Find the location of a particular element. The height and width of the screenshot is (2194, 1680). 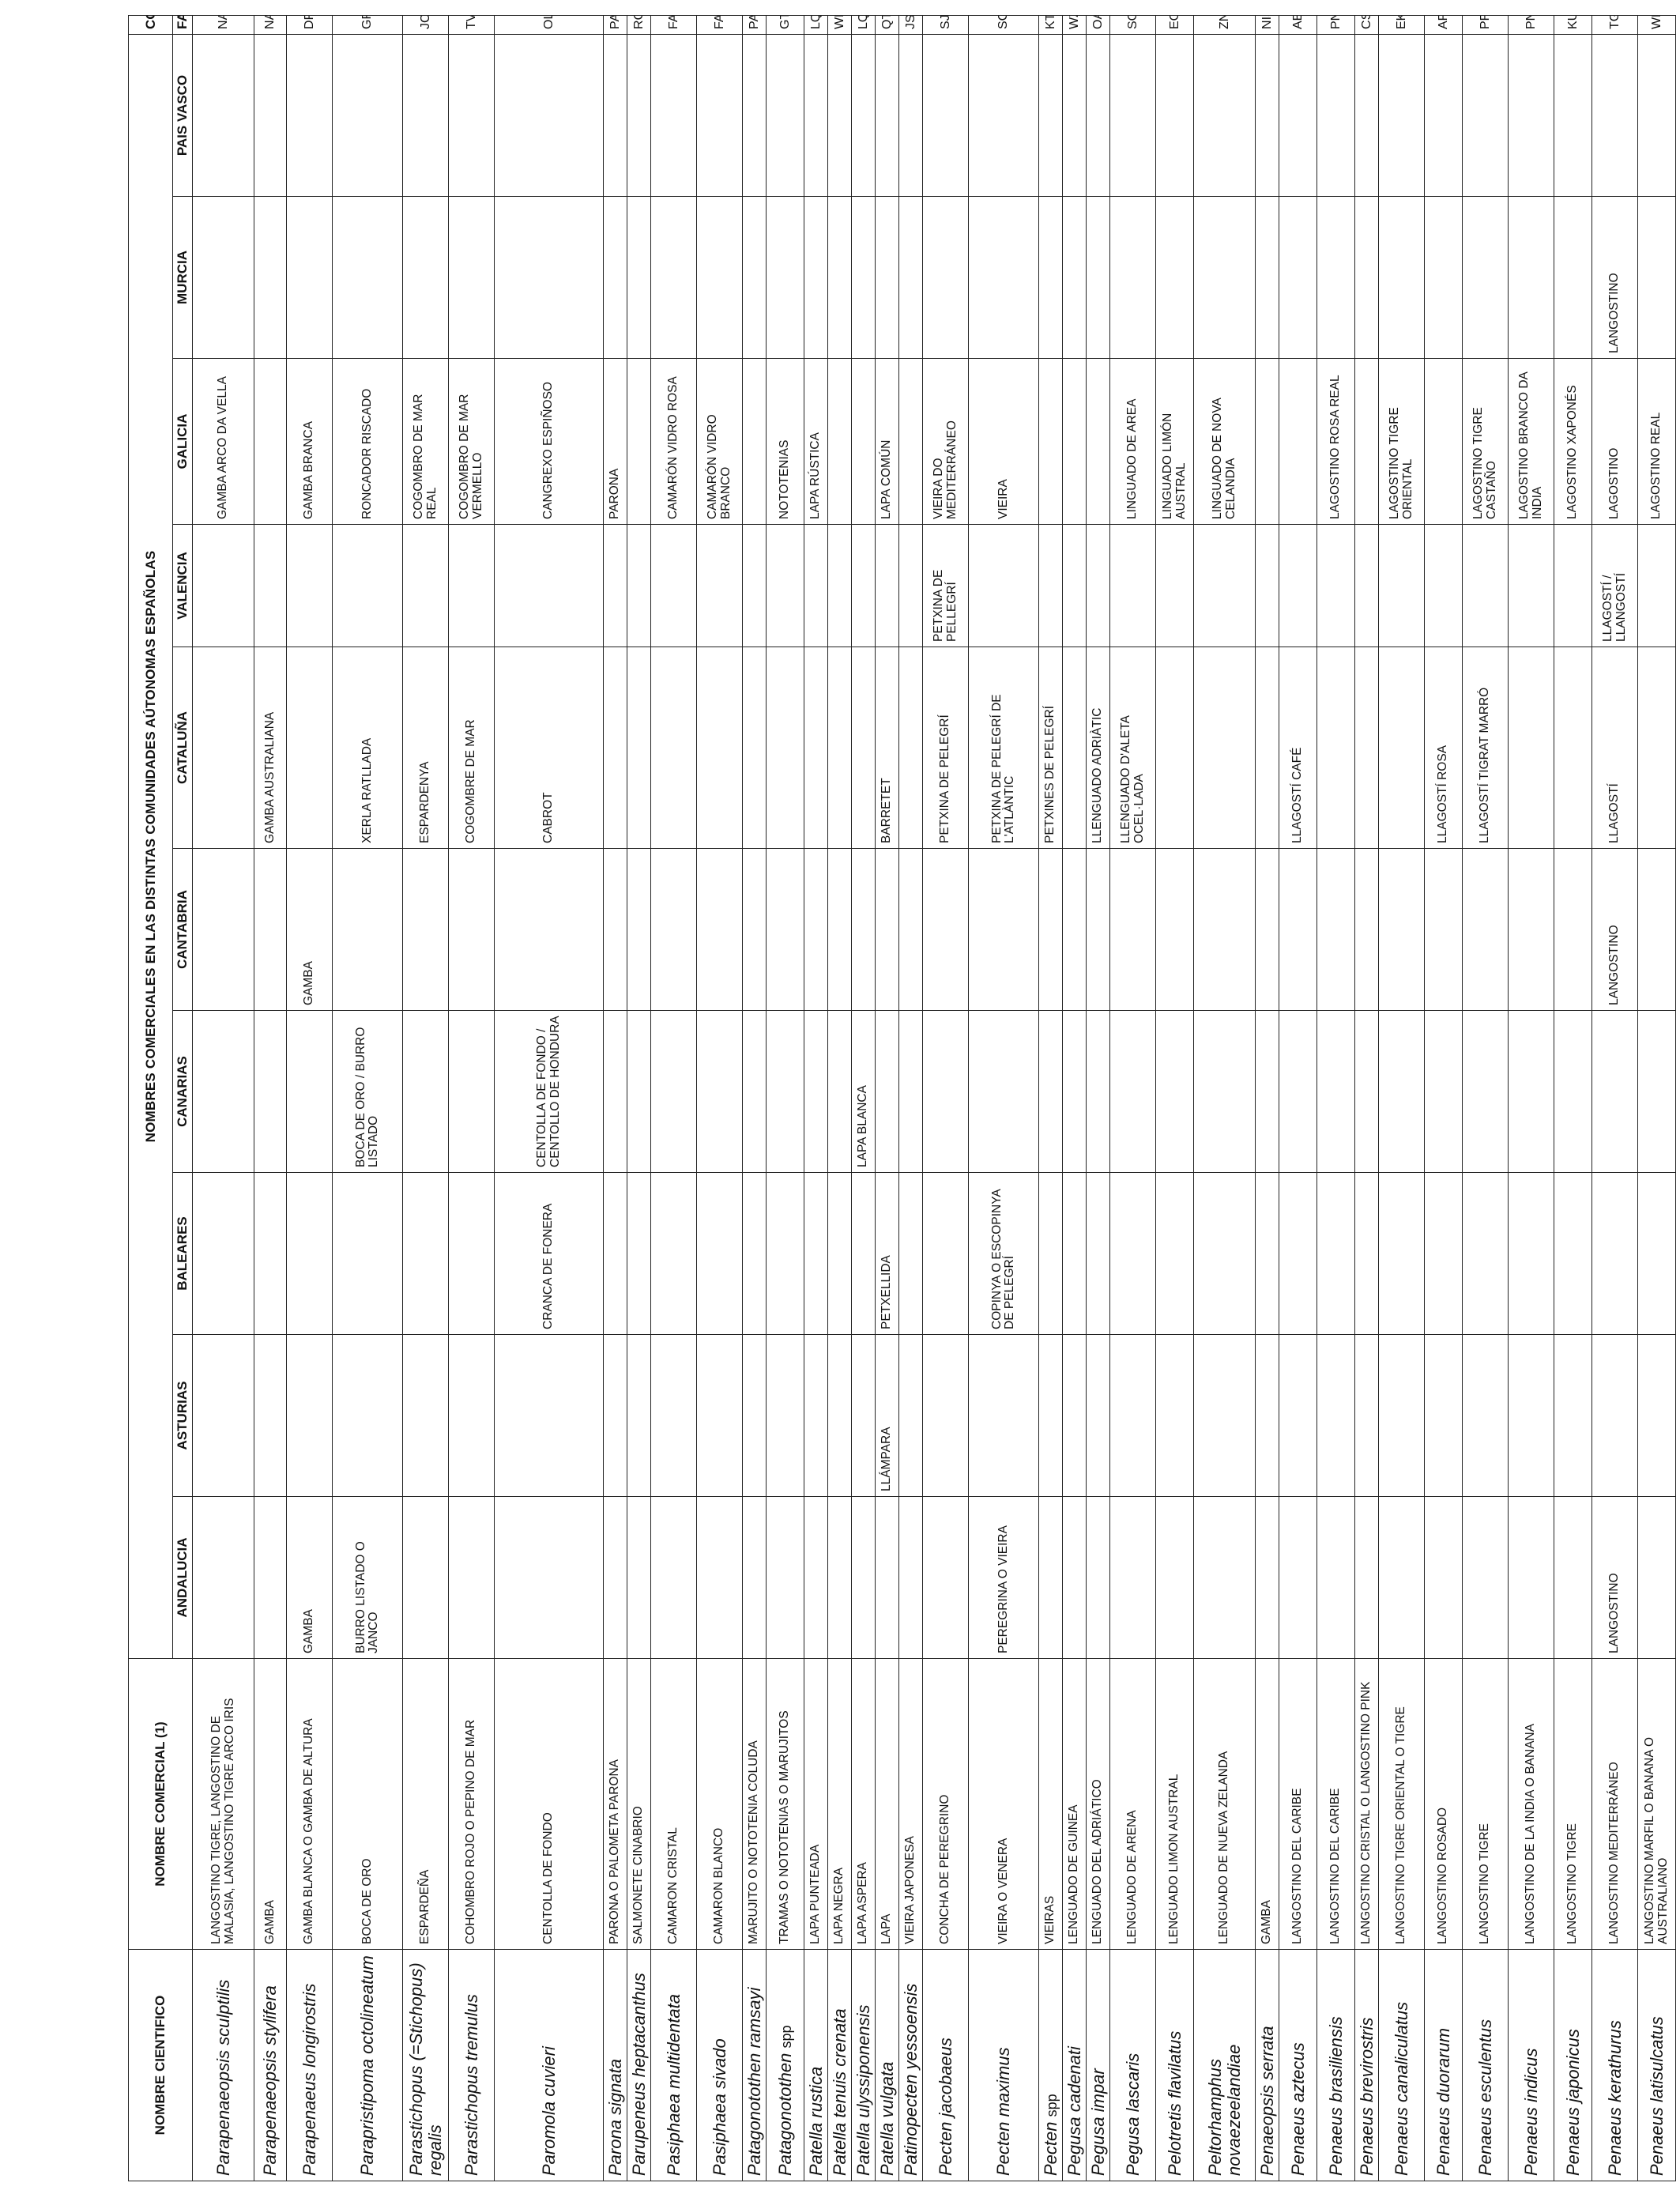

header-region: BALEARES is located at coordinates (182, 1253).